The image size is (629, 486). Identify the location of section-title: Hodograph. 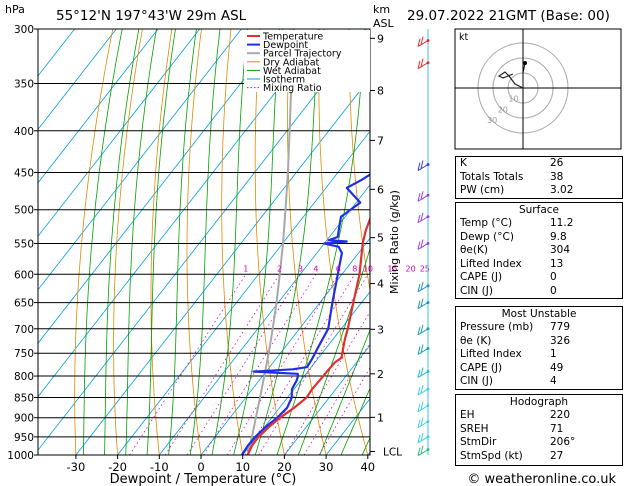
(539, 402).